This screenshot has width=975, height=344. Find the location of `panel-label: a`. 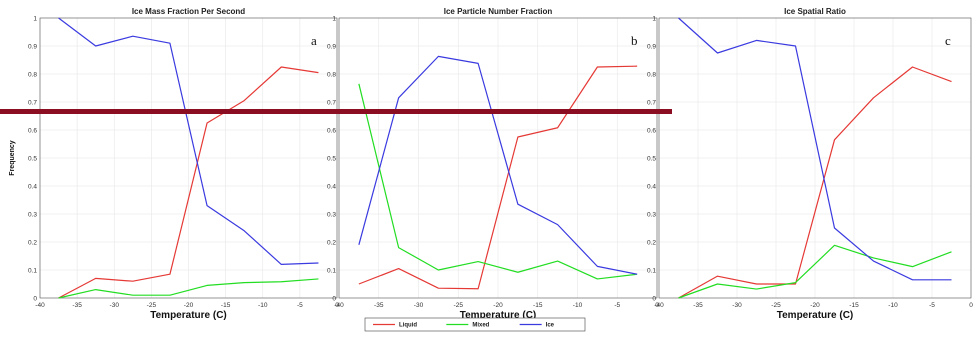

panel-label: a is located at coordinates (314, 40).